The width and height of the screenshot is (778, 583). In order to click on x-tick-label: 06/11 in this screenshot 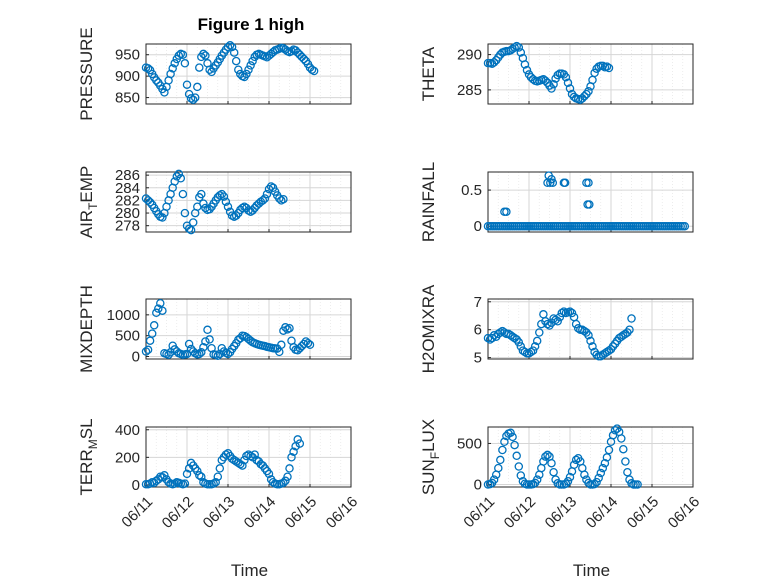, I will do `click(137, 512)`.